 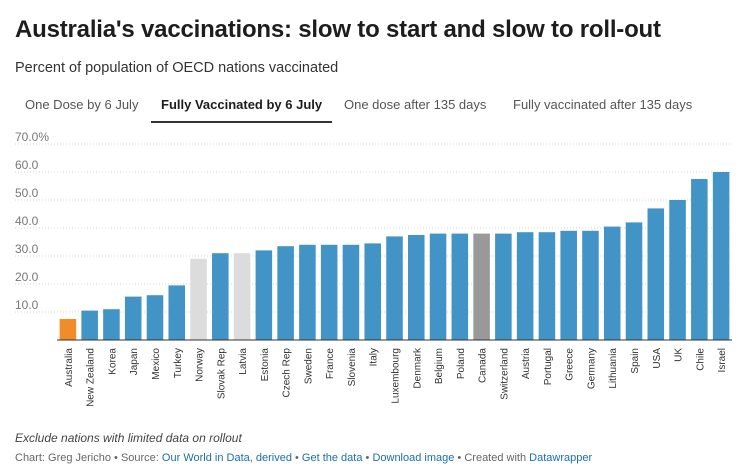 What do you see at coordinates (439, 366) in the screenshot?
I see `x-tick-label: Belgium` at bounding box center [439, 366].